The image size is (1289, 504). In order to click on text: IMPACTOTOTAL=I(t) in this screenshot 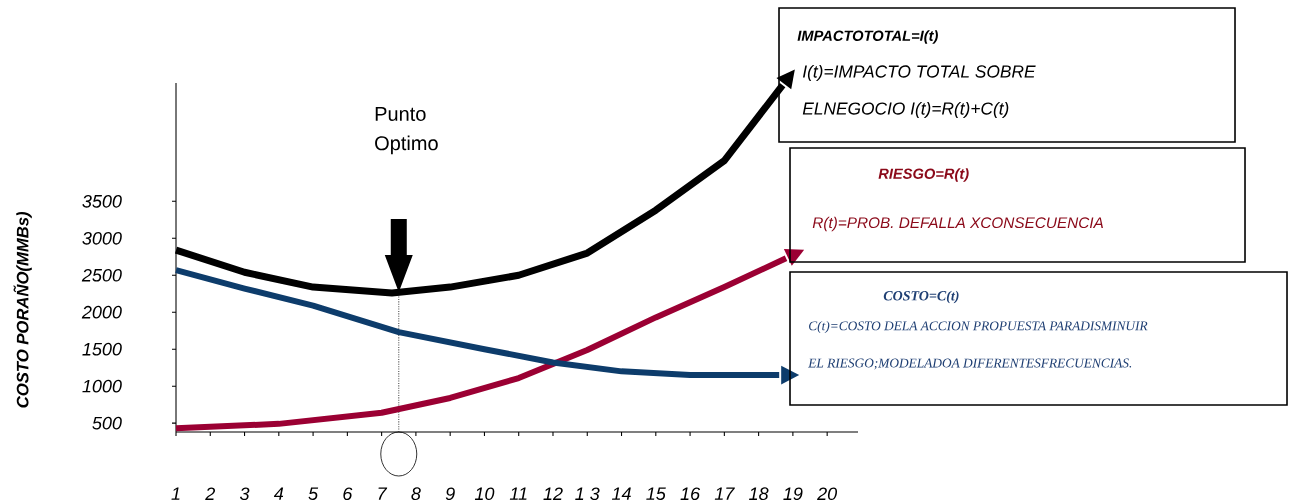, I will do `click(867, 37)`.